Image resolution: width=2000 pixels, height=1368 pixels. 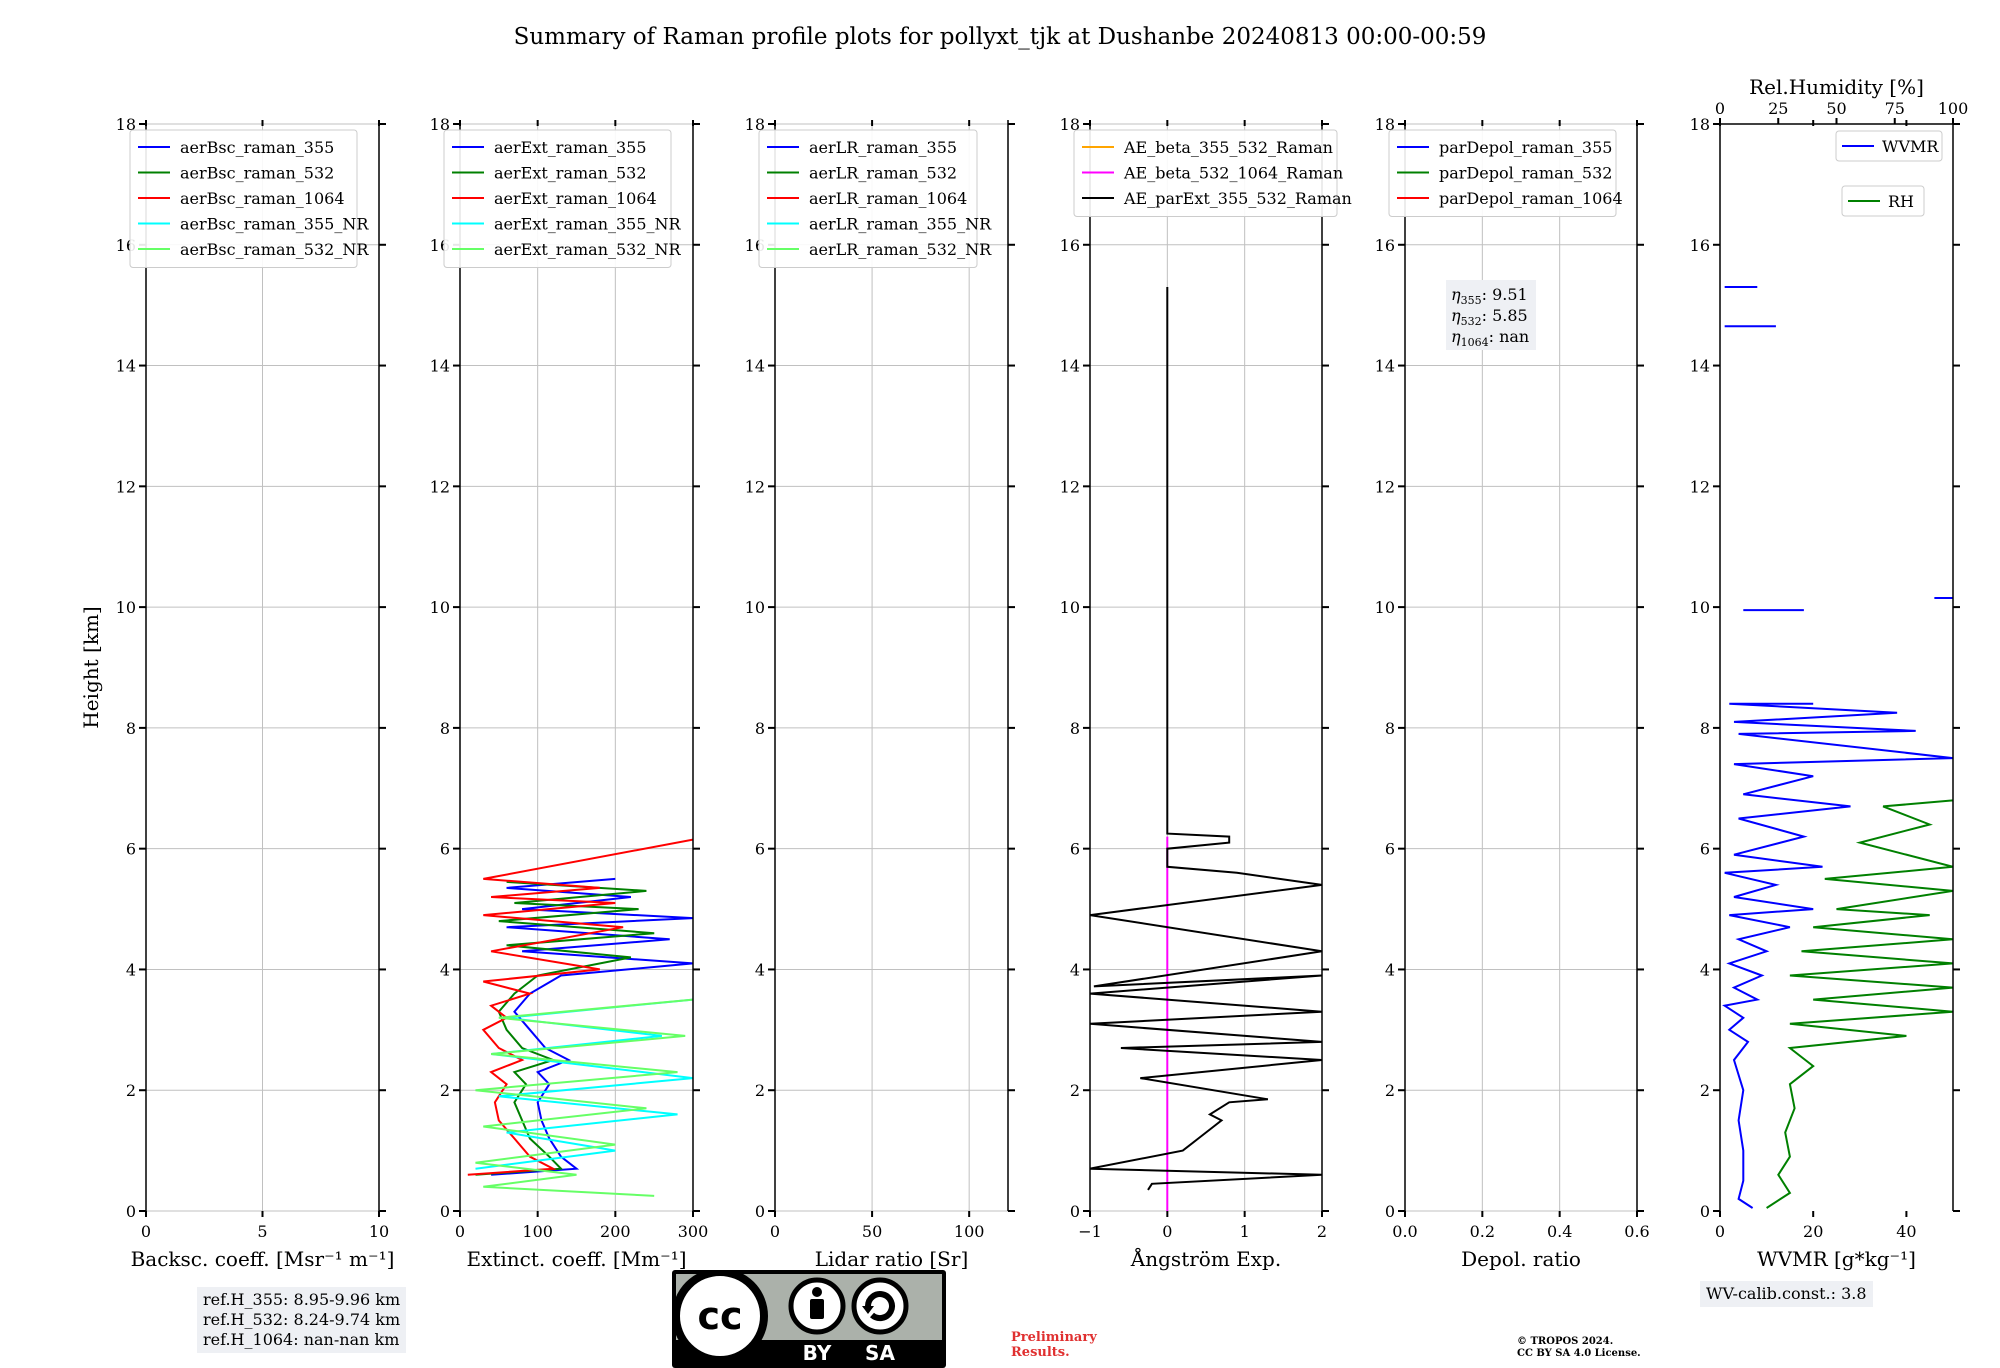 I want to click on x-tick-label: 50, so click(x=872, y=1231).